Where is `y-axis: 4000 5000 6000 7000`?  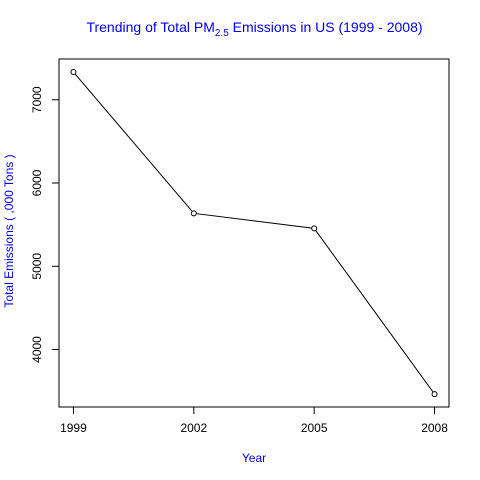
y-axis: 4000 5000 6000 7000 is located at coordinates (45, 224).